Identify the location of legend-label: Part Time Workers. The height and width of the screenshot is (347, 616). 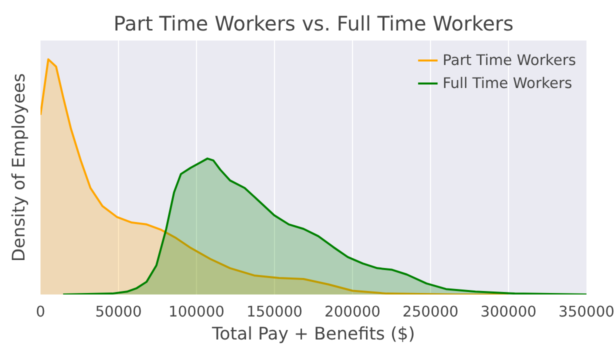
(509, 60).